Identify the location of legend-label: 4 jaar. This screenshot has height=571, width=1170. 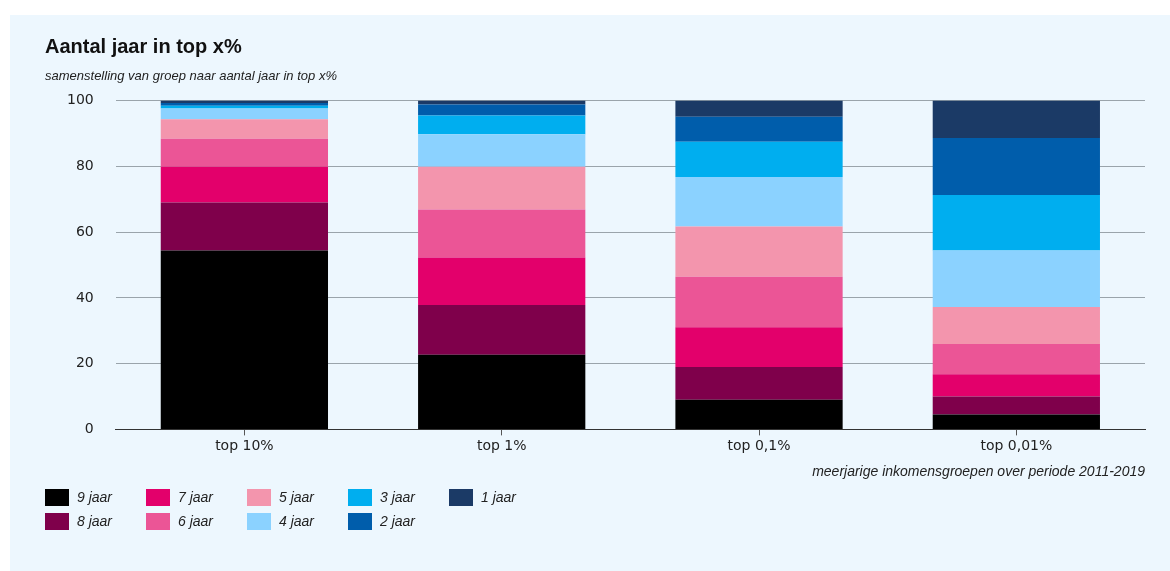
(297, 521).